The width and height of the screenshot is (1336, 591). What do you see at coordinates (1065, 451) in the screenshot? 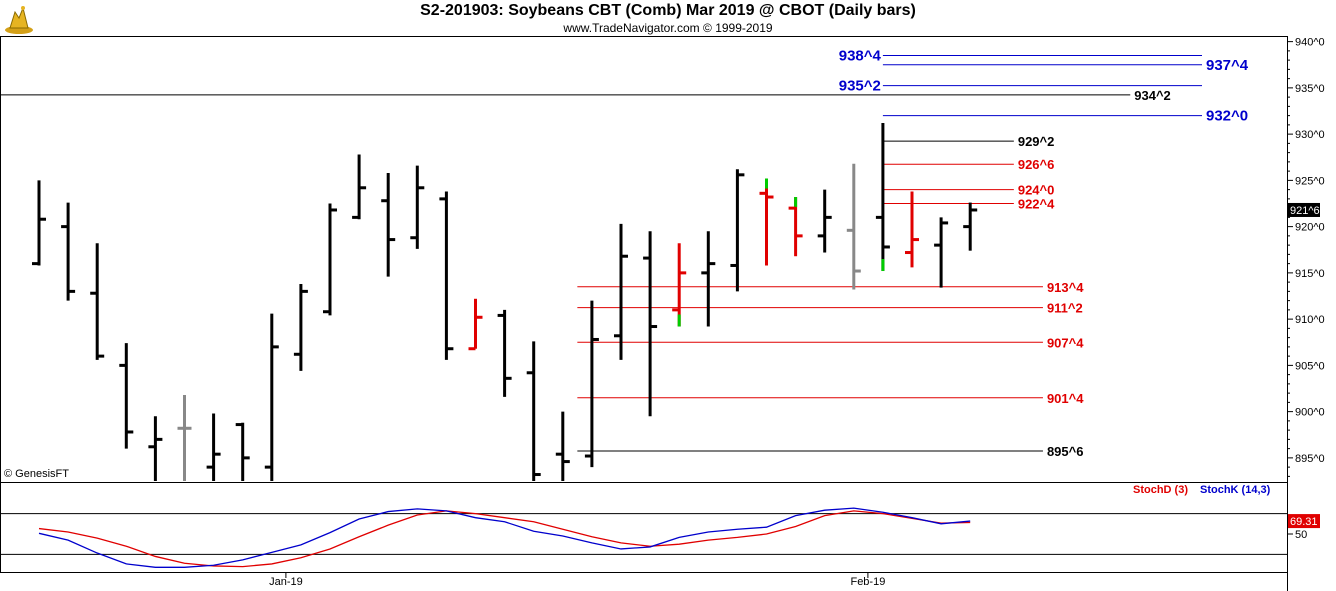
I see `level-label: 895^6` at bounding box center [1065, 451].